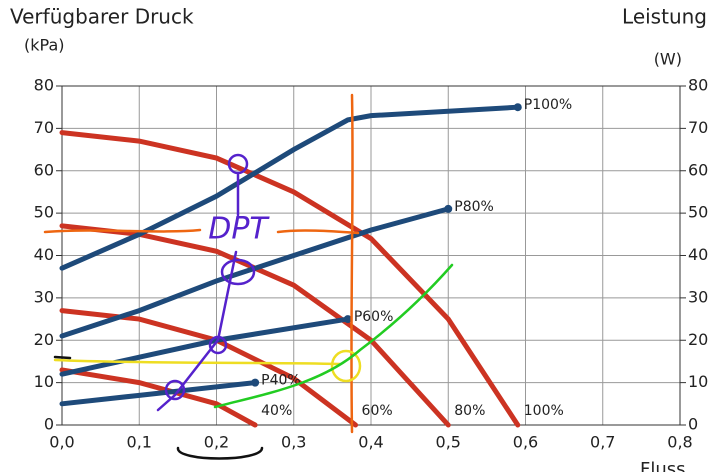  Describe the element at coordinates (693, 424) in the screenshot. I see `y2-tick-label: 0` at that location.